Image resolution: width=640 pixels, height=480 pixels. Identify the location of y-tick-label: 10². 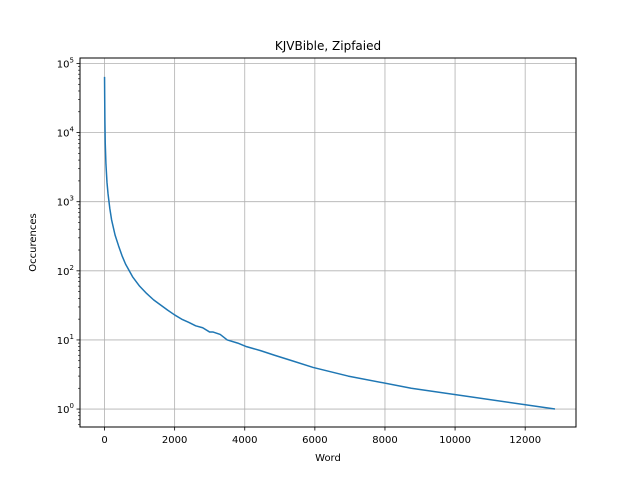
(65, 271).